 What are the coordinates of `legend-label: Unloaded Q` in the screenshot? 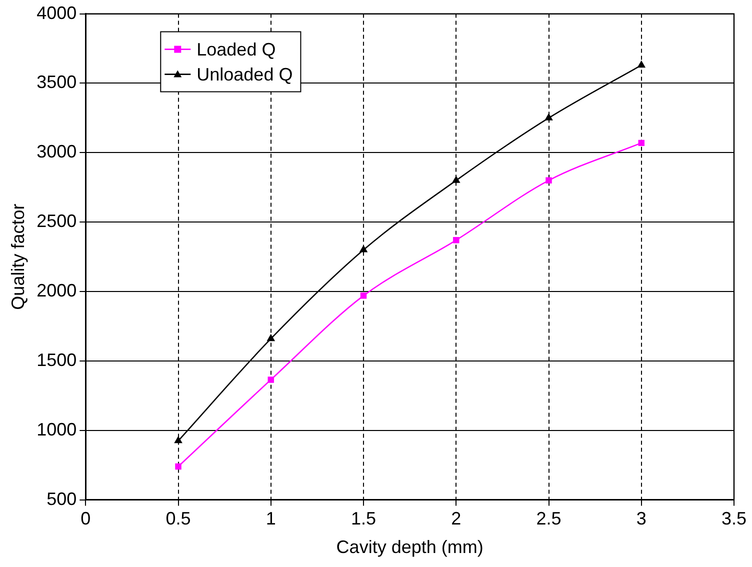 It's located at (244, 74).